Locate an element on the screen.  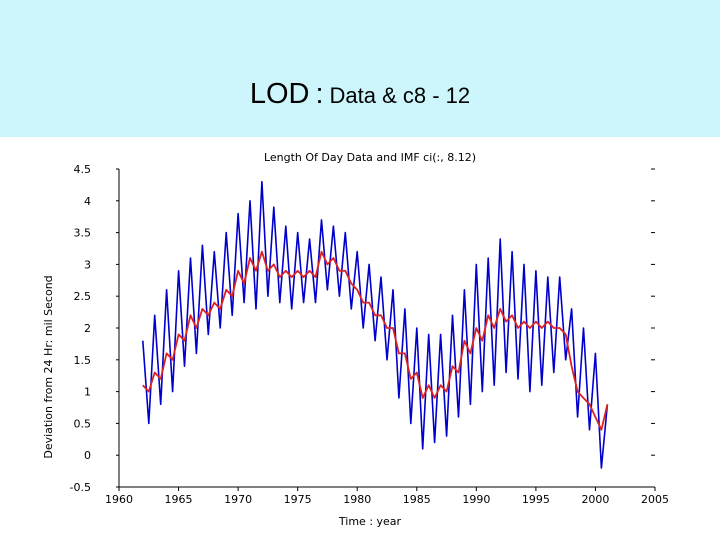
y-tick-label: 1 is located at coordinates (87, 392).